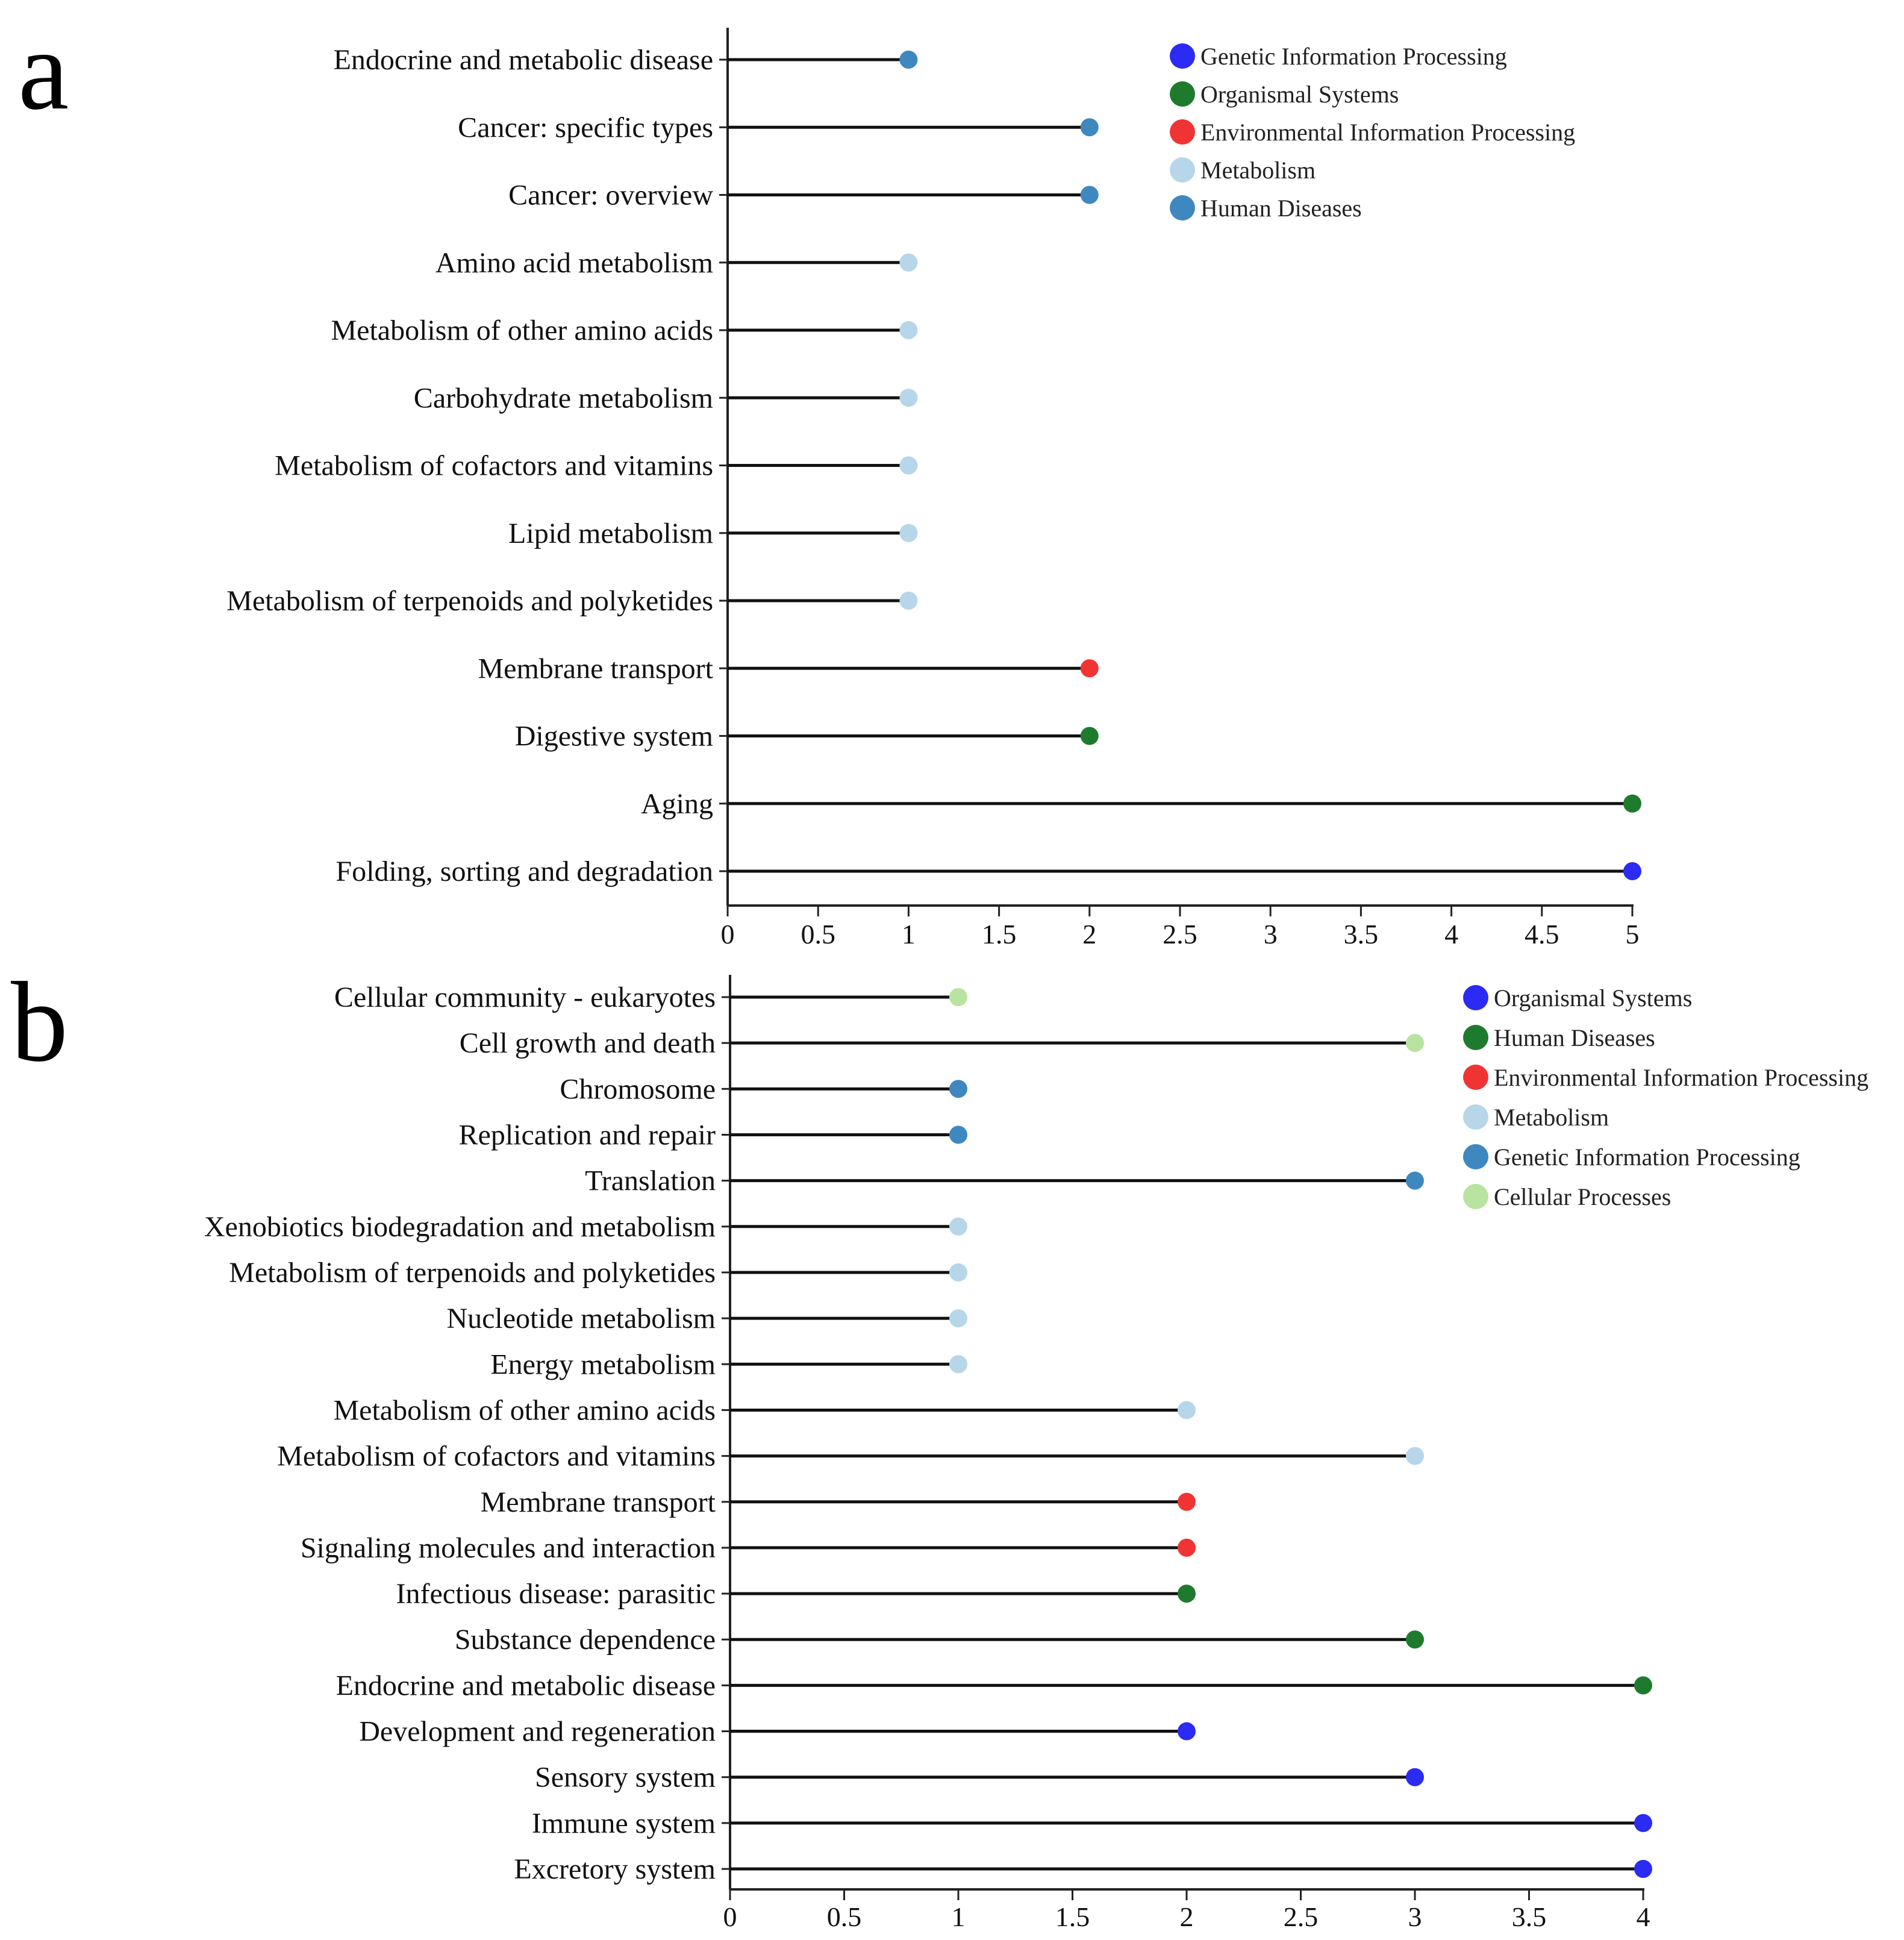 The image size is (1904, 1940). I want to click on category-label: Membrane transport, so click(595, 668).